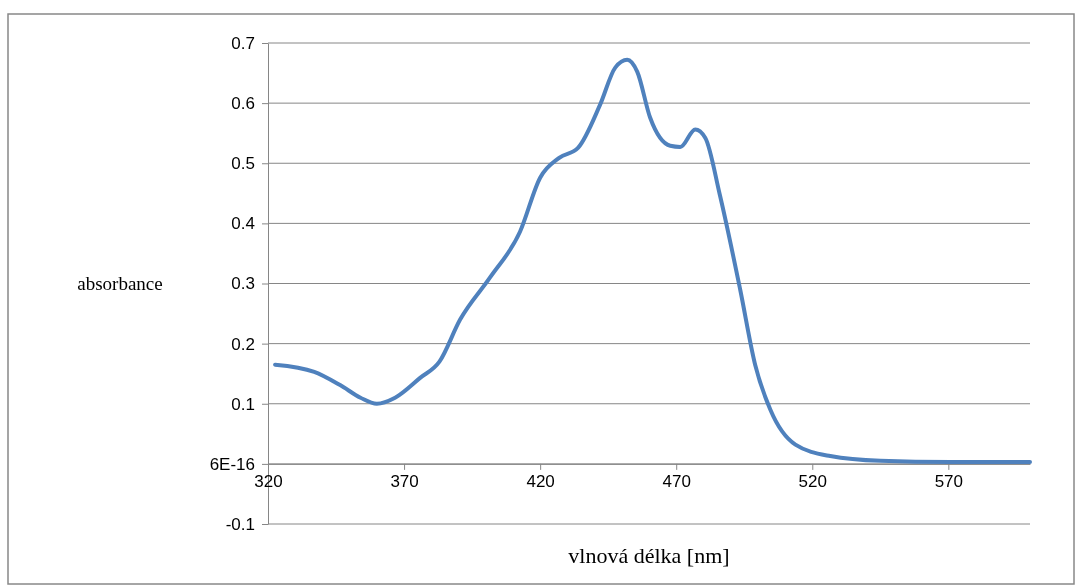  Describe the element at coordinates (649, 555) in the screenshot. I see `x-axis-title: vlnová délka [nm]` at that location.